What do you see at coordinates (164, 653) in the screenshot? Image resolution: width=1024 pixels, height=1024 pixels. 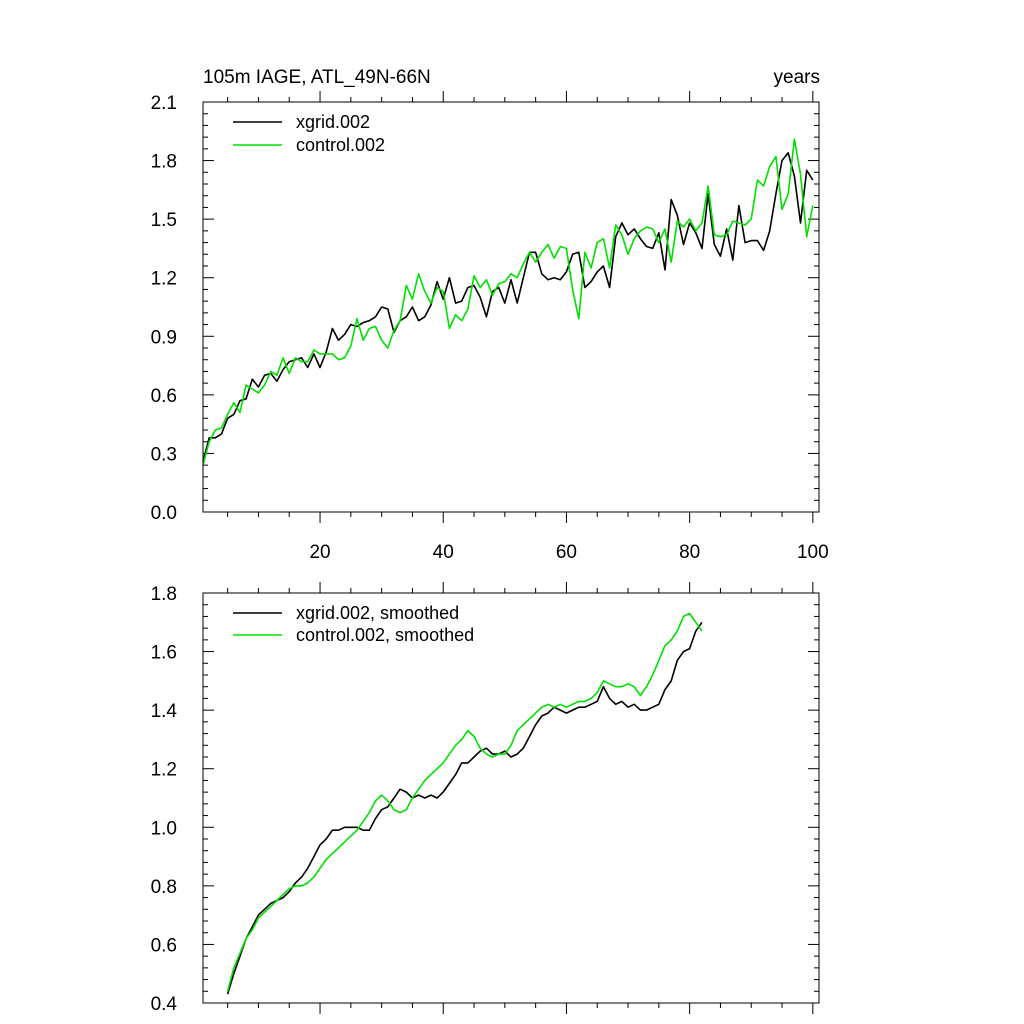 I see `y-tick-label: 1.6` at bounding box center [164, 653].